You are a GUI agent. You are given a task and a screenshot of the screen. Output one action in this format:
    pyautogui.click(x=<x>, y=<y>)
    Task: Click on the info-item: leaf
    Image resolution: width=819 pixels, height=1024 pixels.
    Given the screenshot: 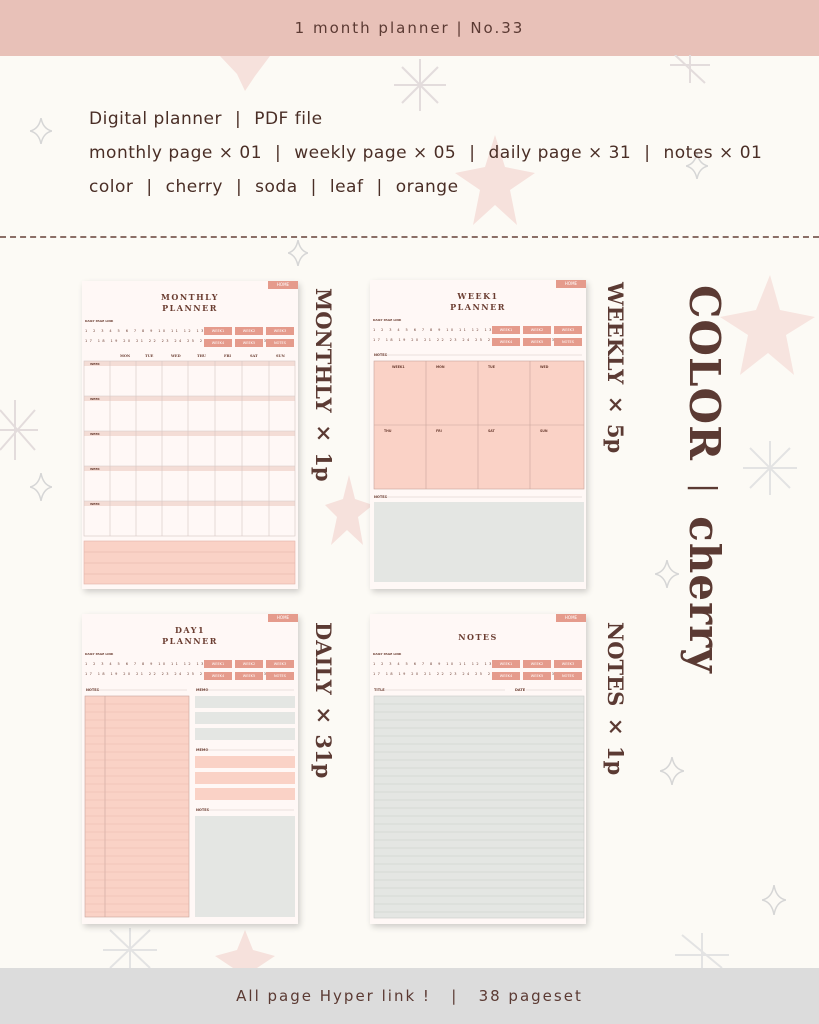 What is the action you would take?
    pyautogui.click(x=346, y=187)
    